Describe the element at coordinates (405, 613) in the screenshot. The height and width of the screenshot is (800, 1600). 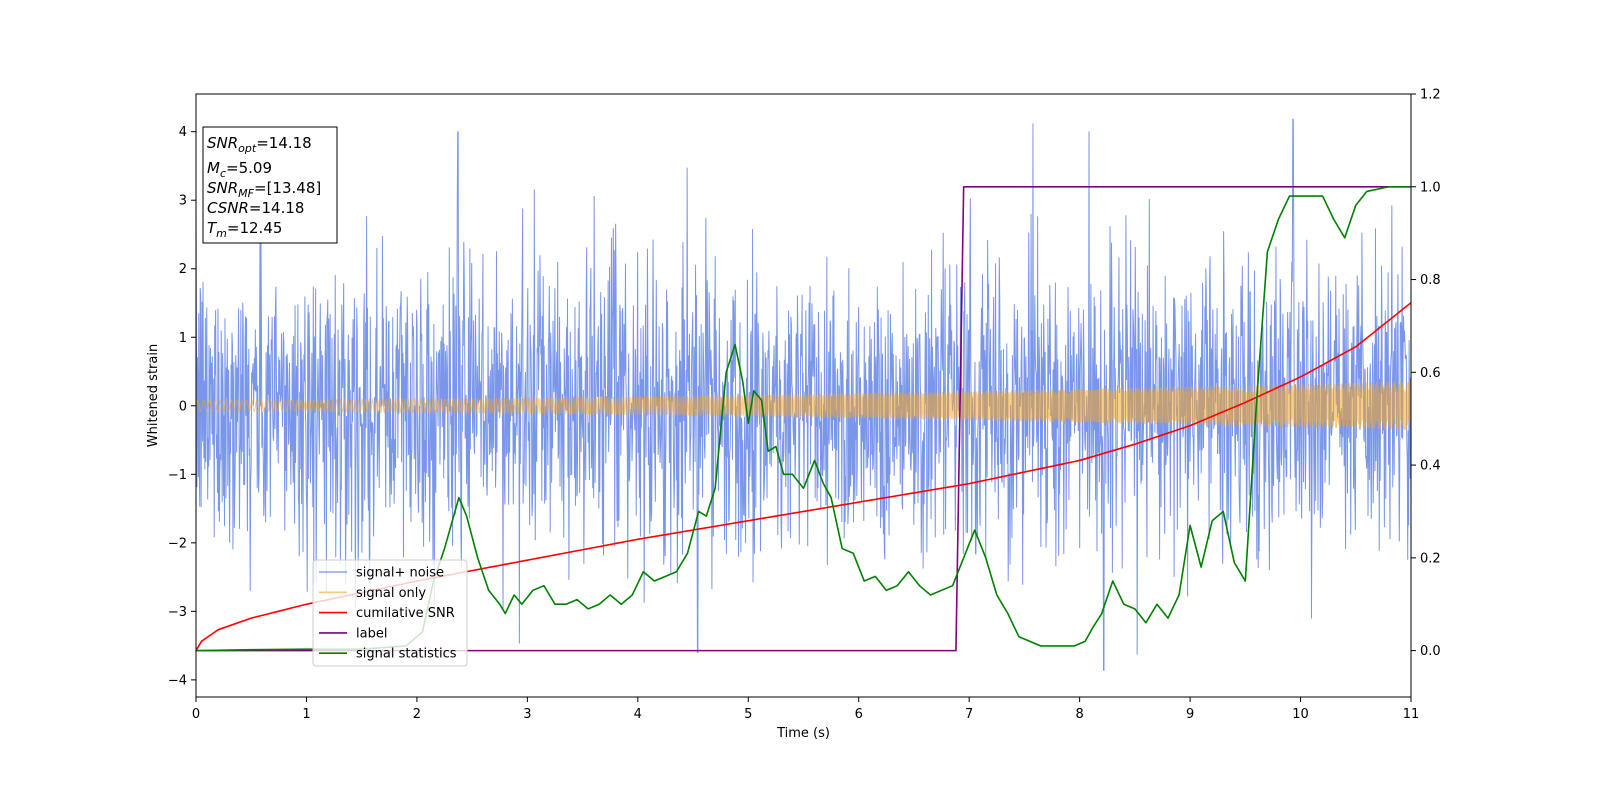
I see `legend-label: cumilative SNR` at that location.